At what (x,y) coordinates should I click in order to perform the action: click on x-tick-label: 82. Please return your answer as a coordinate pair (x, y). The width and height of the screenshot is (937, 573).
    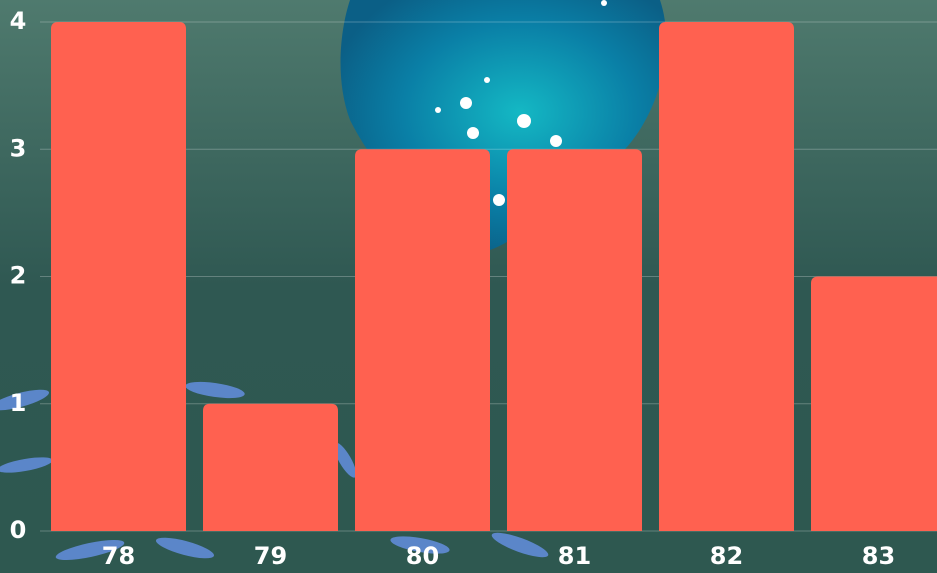
    Looking at the image, I should click on (726, 556).